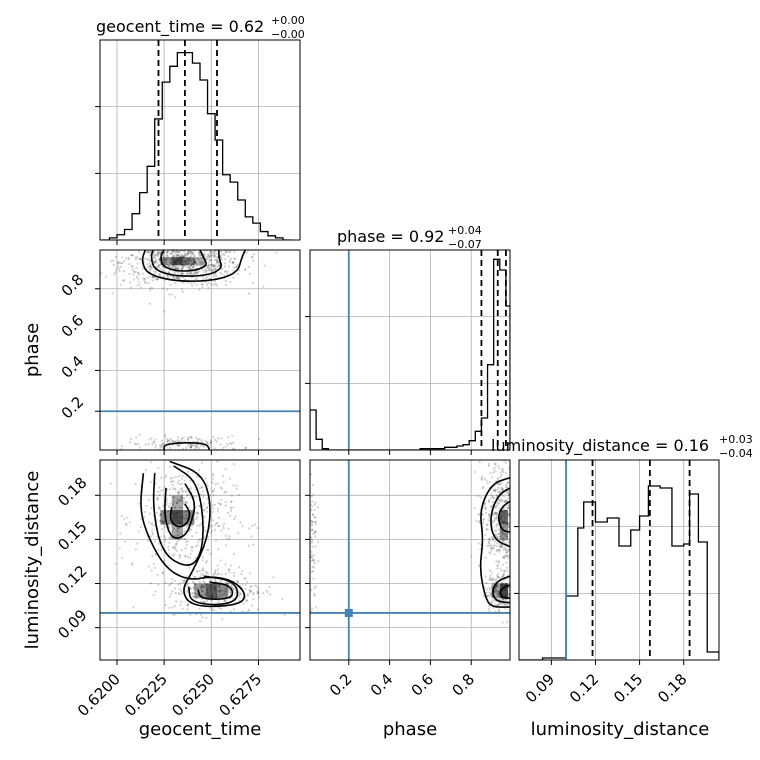  Describe the element at coordinates (215, 591) in the screenshot. I see `contour-line` at that location.